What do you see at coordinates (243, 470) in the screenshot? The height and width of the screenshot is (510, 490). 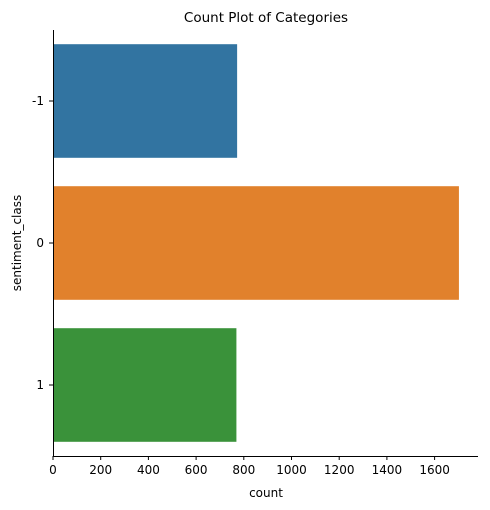 I see `x-tick-label: 800` at bounding box center [243, 470].